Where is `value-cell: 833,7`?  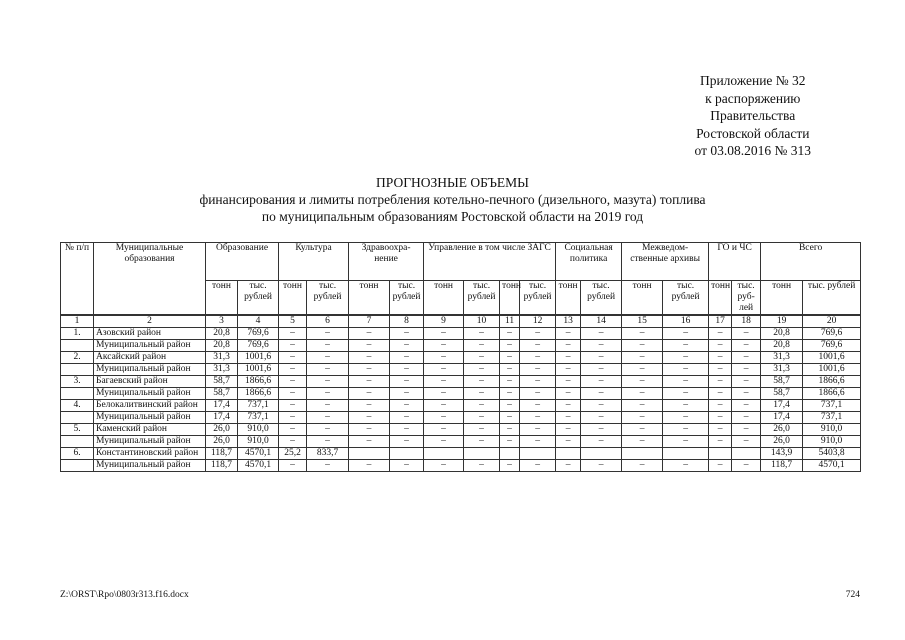 value-cell: 833,7 is located at coordinates (328, 453).